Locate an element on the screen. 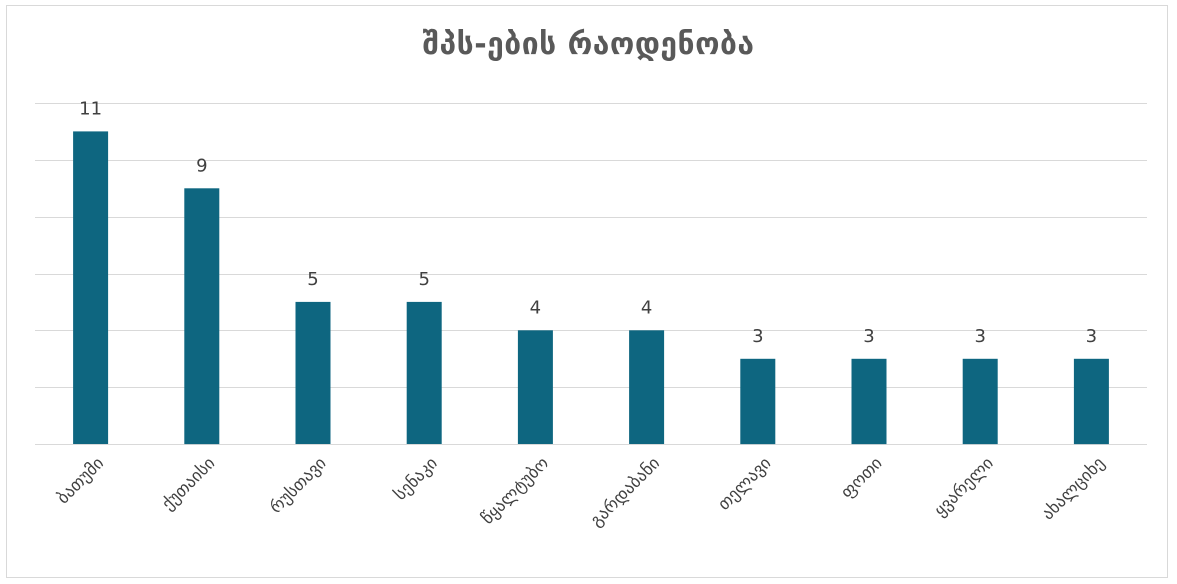 This screenshot has height=584, width=1177. x-tick-label: რუსთავი is located at coordinates (298, 485).